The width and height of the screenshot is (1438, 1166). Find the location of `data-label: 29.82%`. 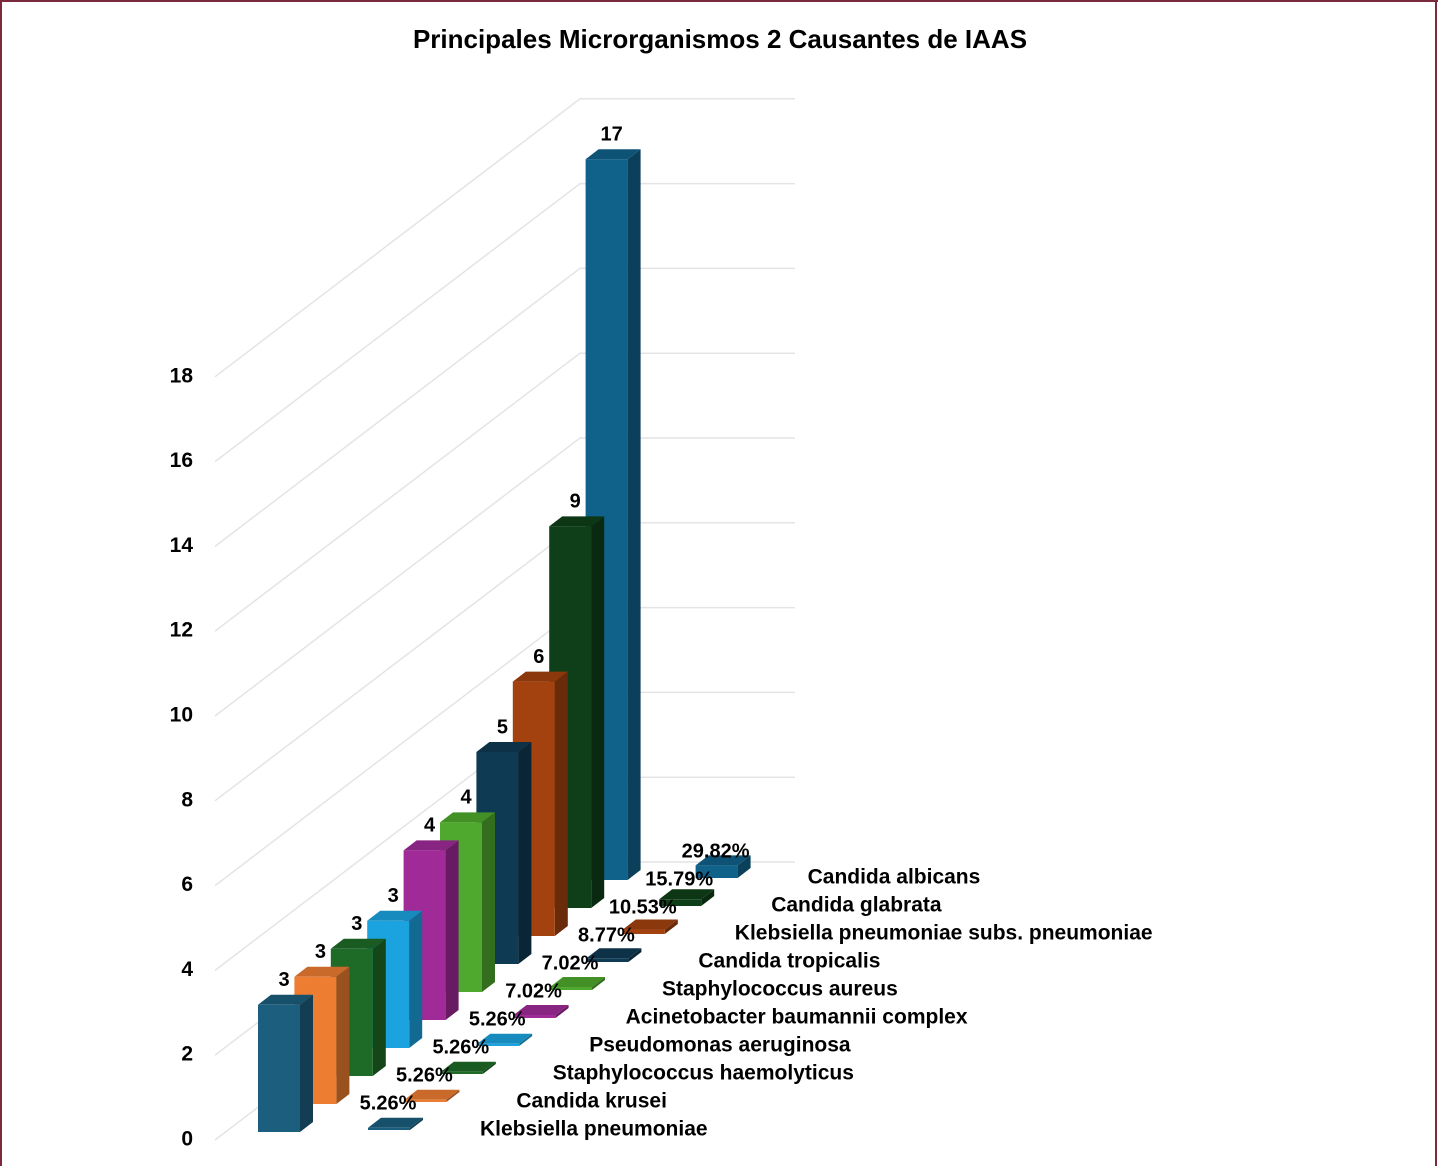

data-label: 29.82% is located at coordinates (716, 851).